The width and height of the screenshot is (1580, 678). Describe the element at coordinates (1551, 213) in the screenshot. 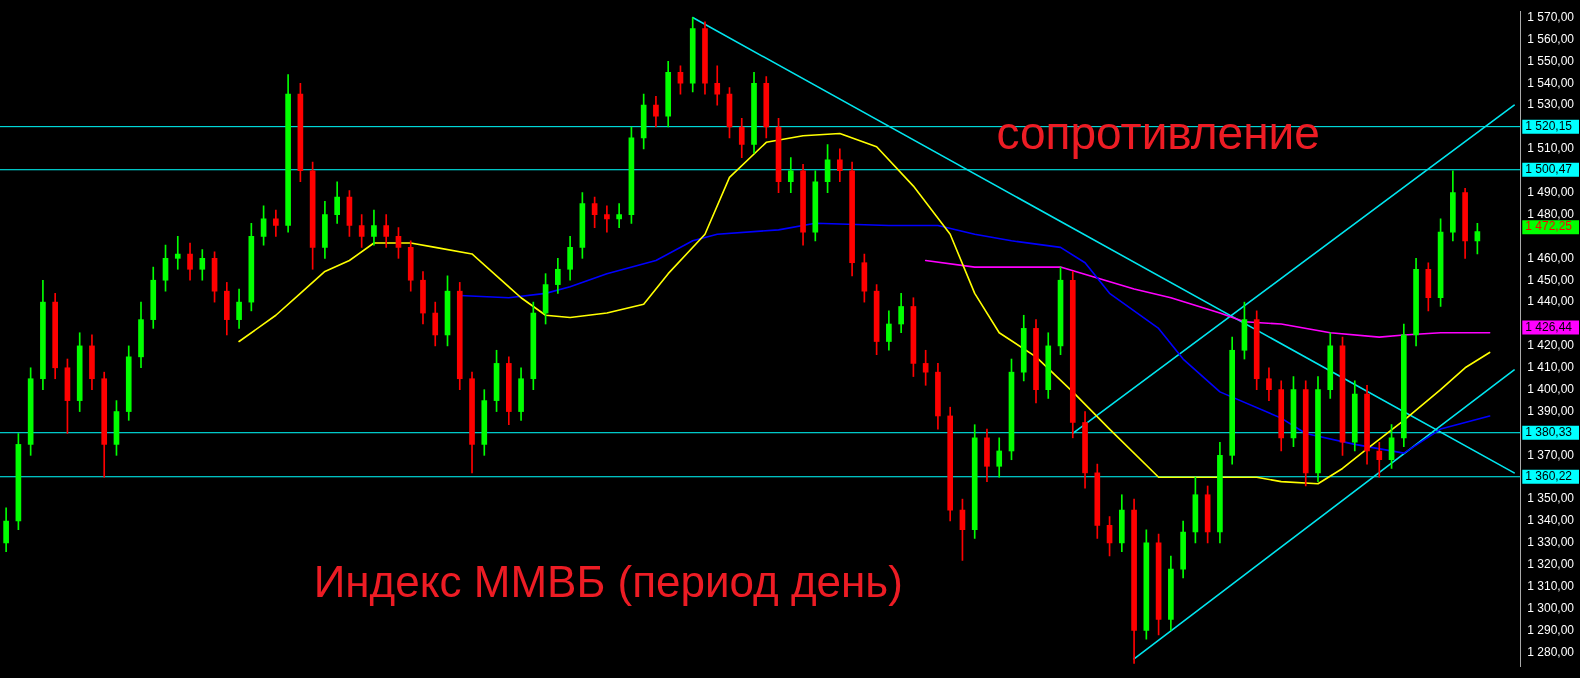

I see `y-tick-label: 1 480,00` at that location.